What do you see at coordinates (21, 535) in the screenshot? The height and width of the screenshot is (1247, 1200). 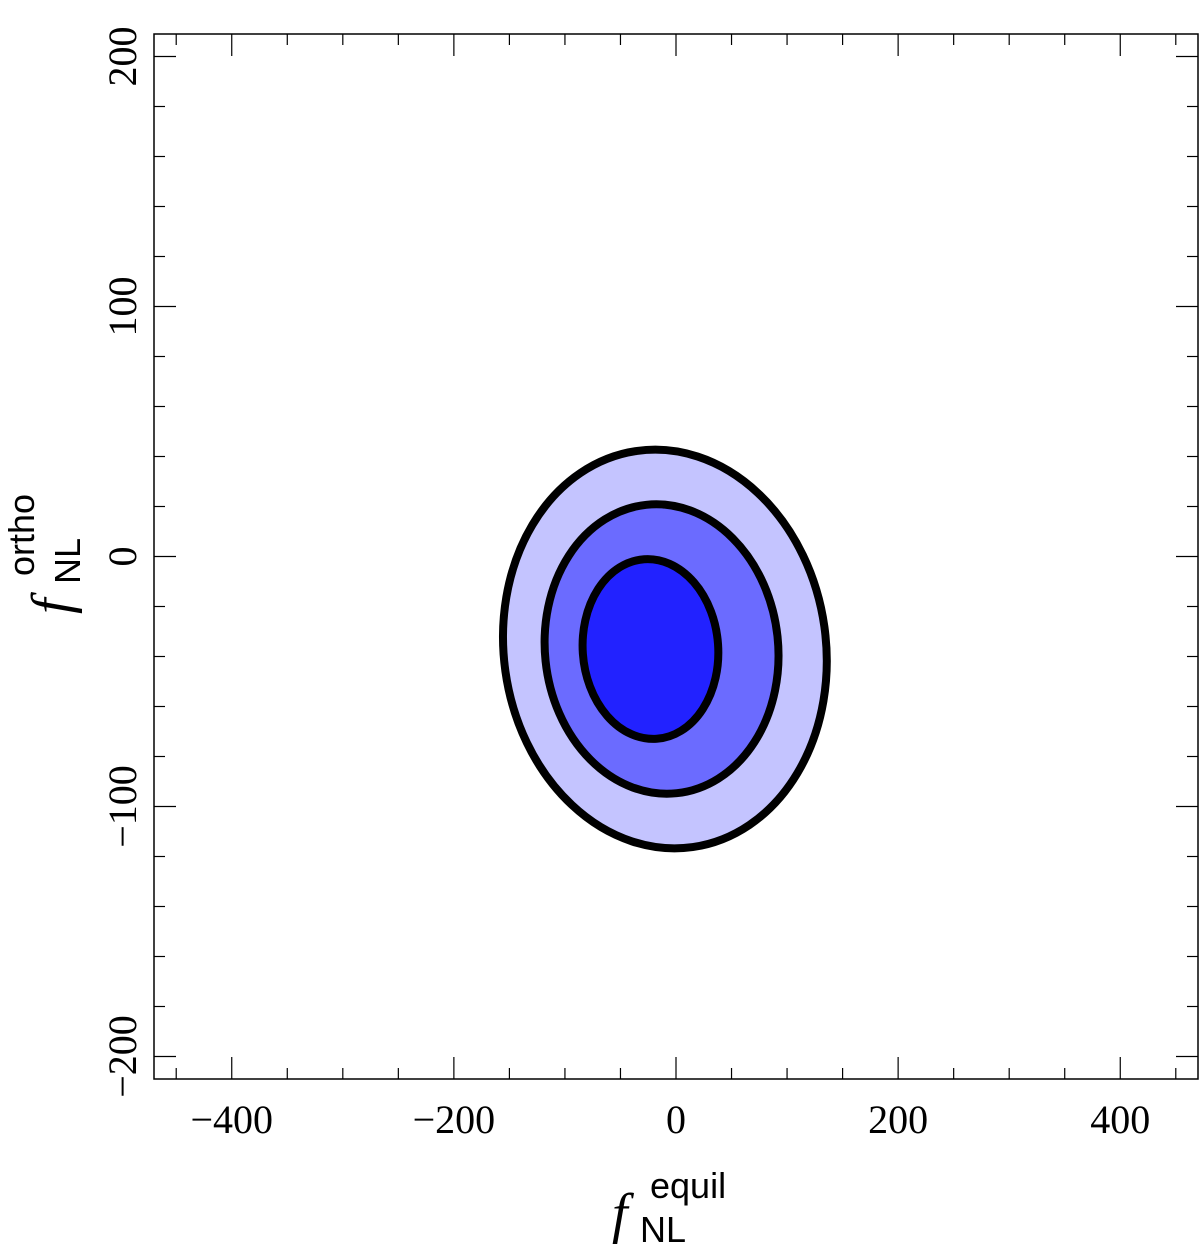 I see `y-axis-label-sup: ortho` at bounding box center [21, 535].